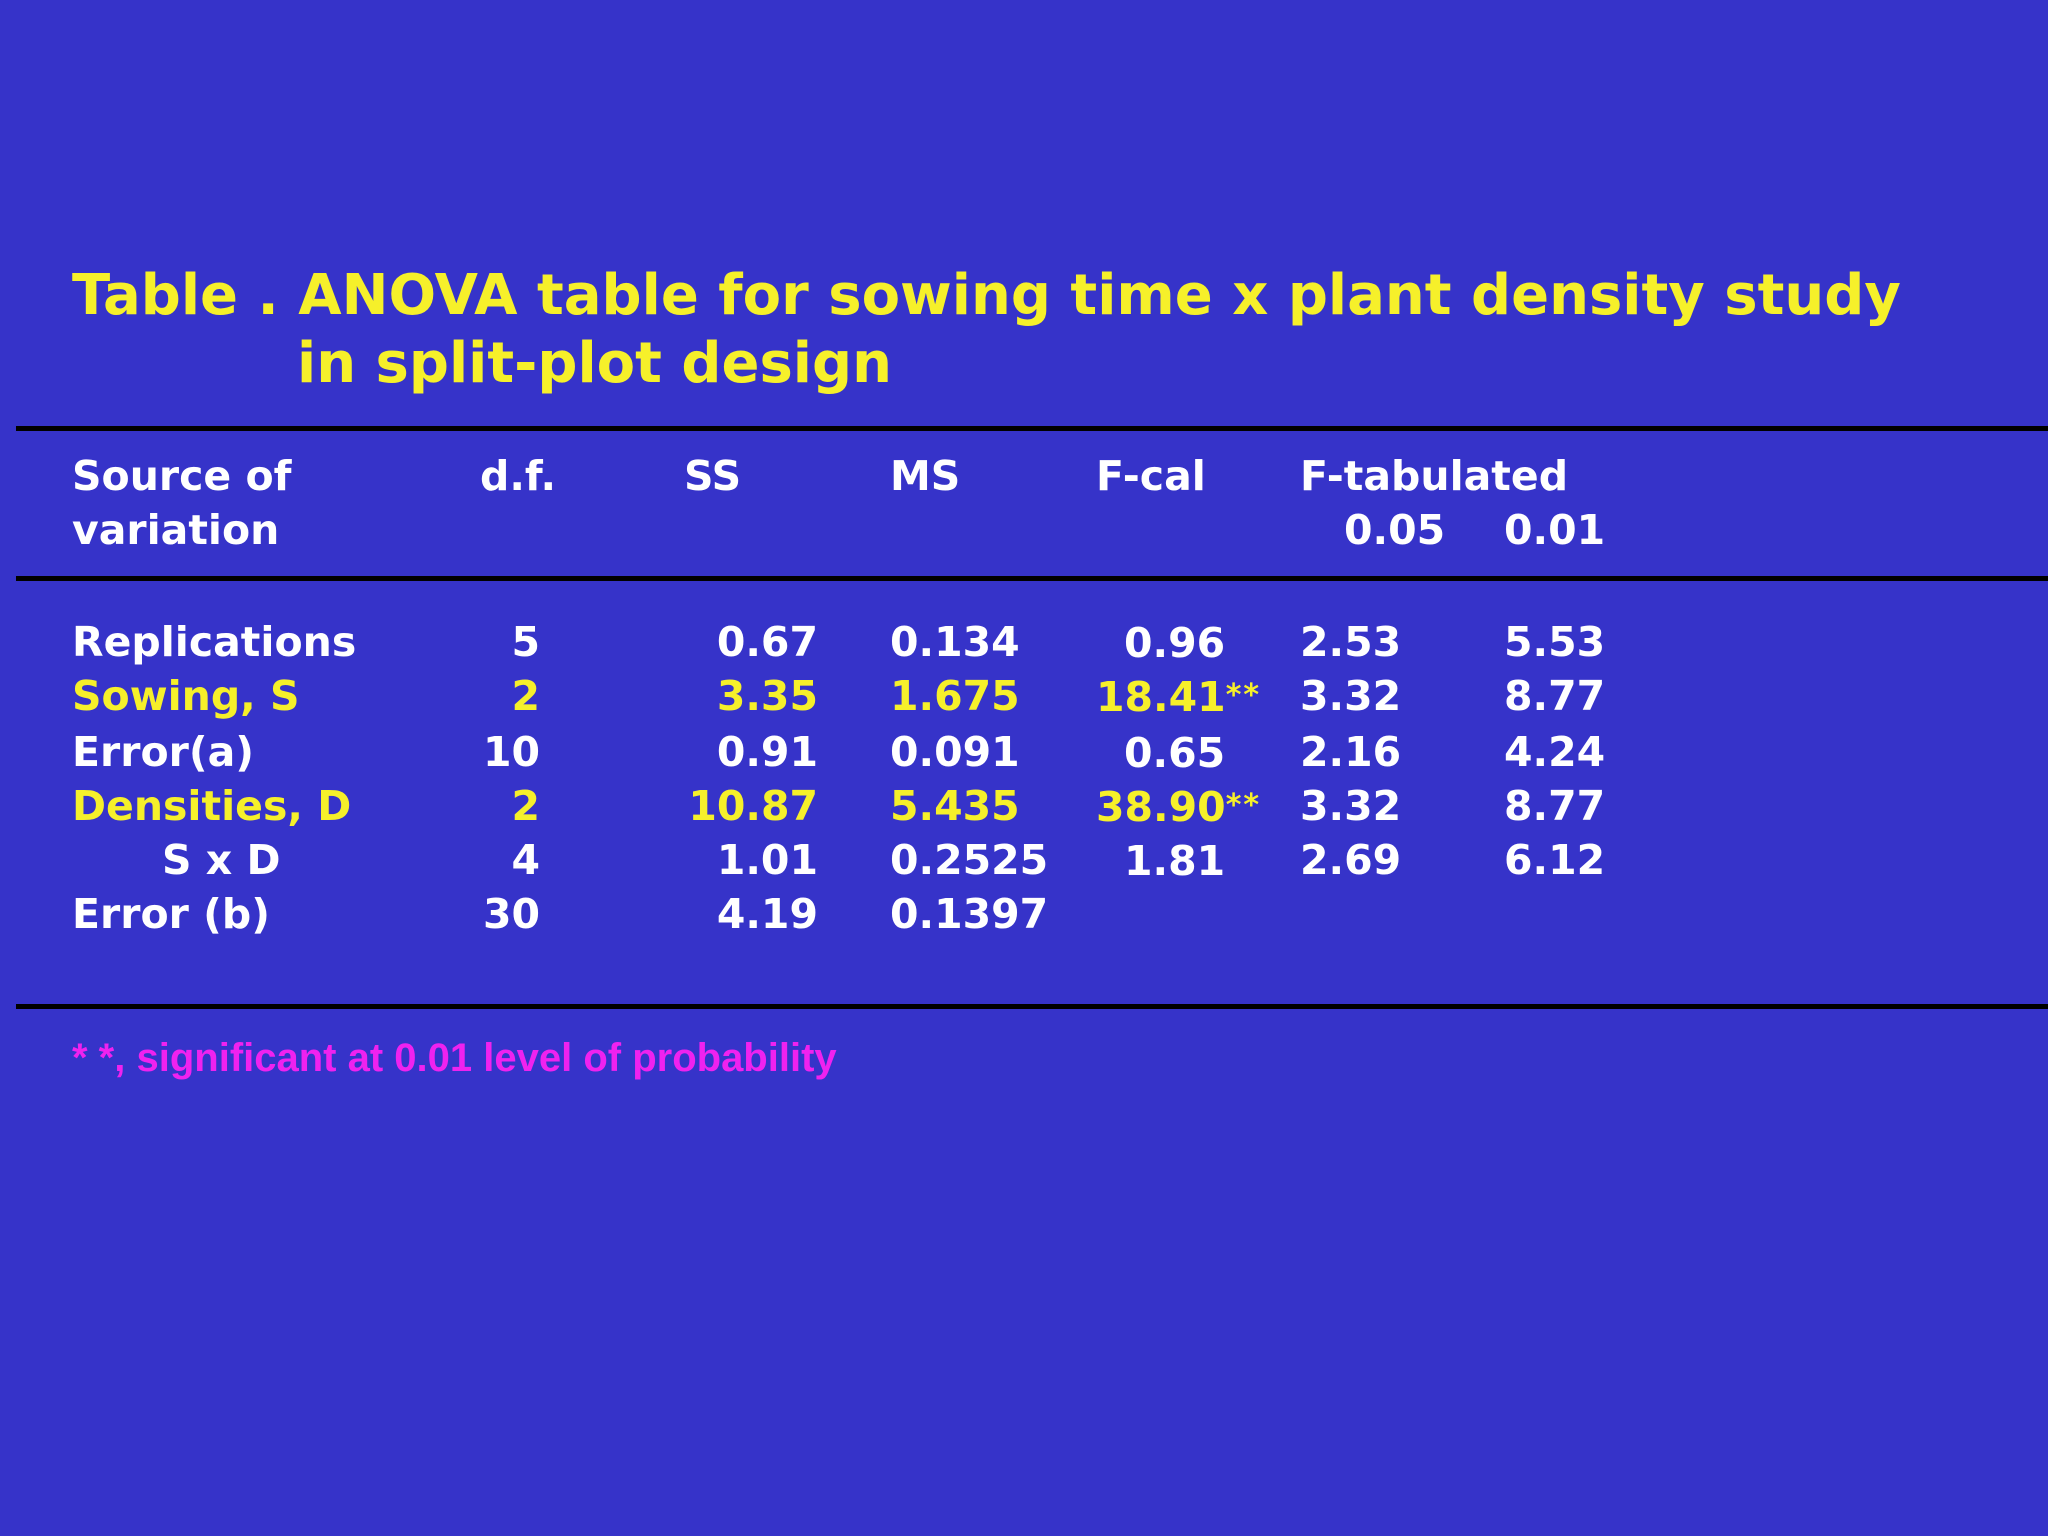 This screenshot has height=1536, width=2048. Describe the element at coordinates (186, 696) in the screenshot. I see `row-source: Sowing, S` at that location.